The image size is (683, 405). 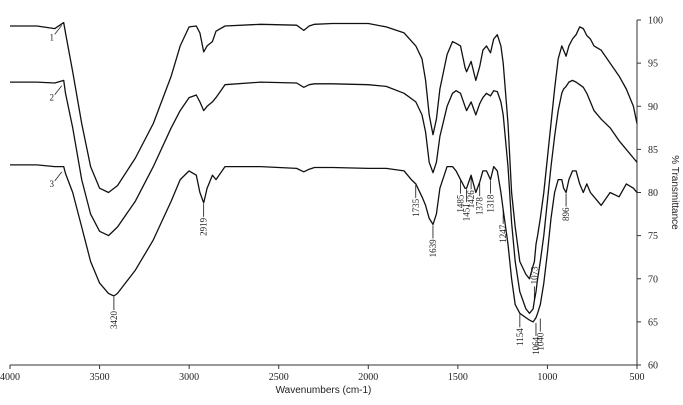 I want to click on x-tick-label: 2000, so click(x=368, y=377).